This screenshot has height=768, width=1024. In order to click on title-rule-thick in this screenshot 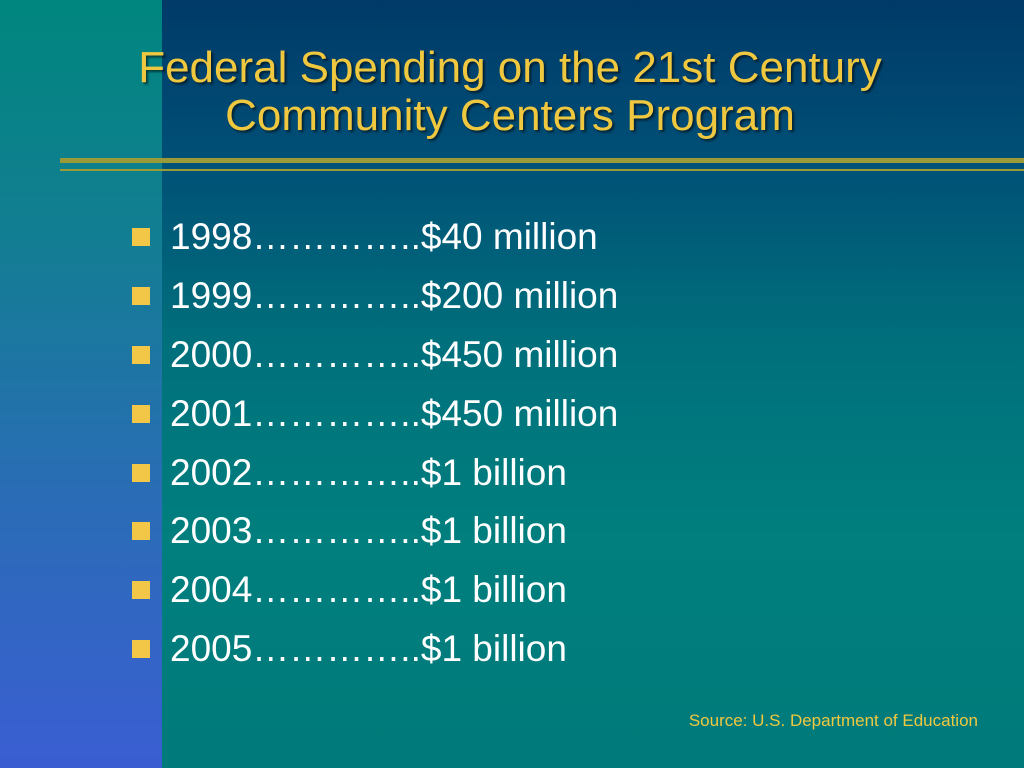, I will do `click(542, 160)`.